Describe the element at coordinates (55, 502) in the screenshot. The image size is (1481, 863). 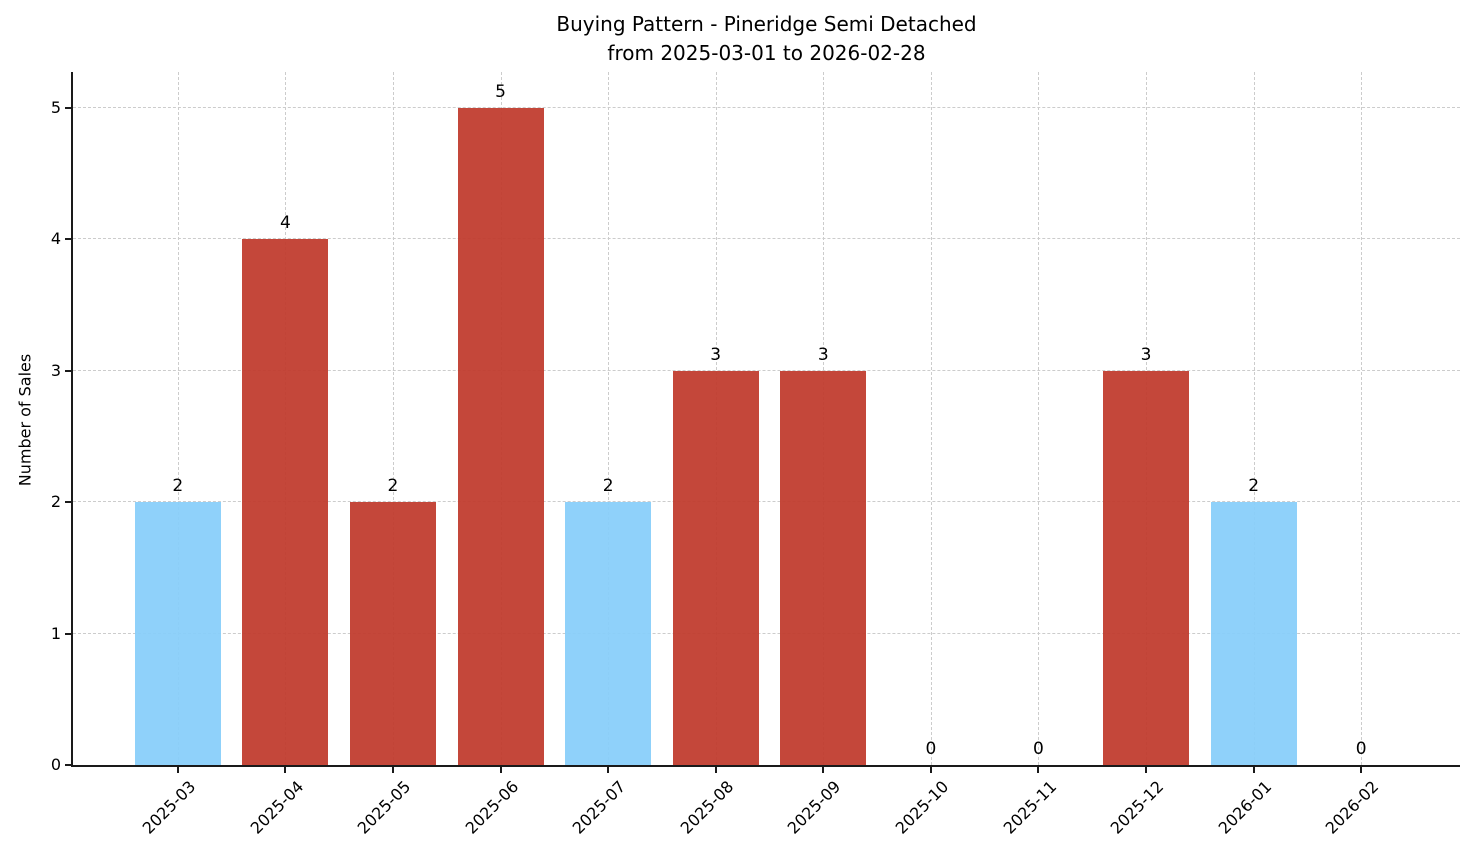
I see `y-tick-label: 2` at that location.